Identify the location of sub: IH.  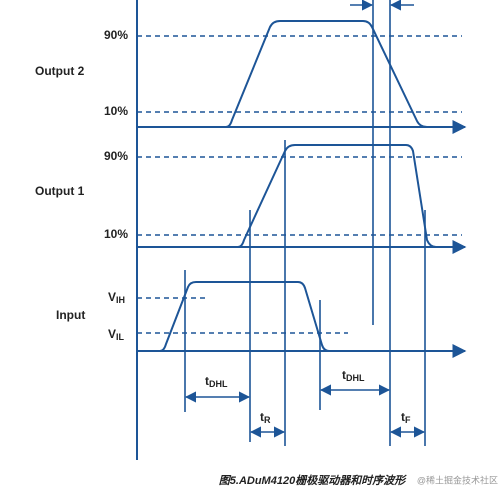
(120, 300).